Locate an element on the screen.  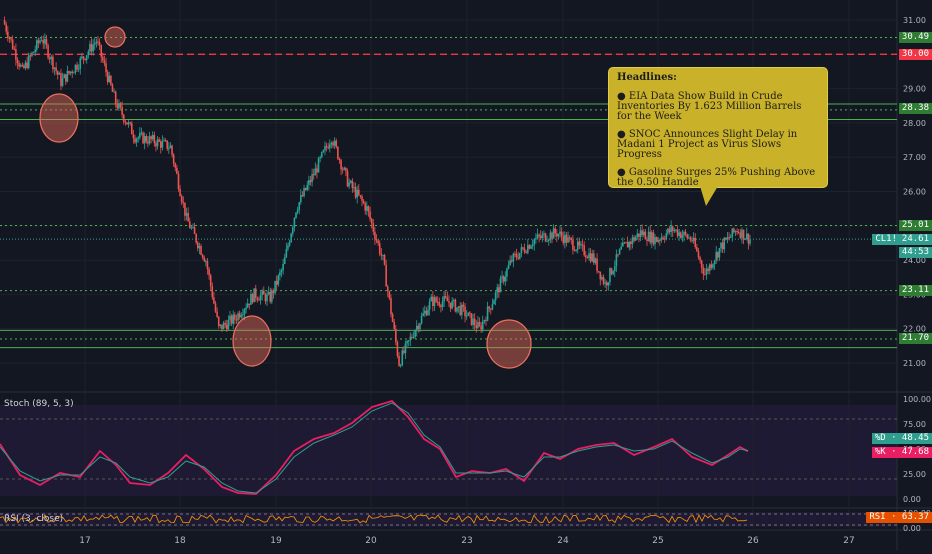
price-tag-30-00: 30.00 is located at coordinates (915, 54).